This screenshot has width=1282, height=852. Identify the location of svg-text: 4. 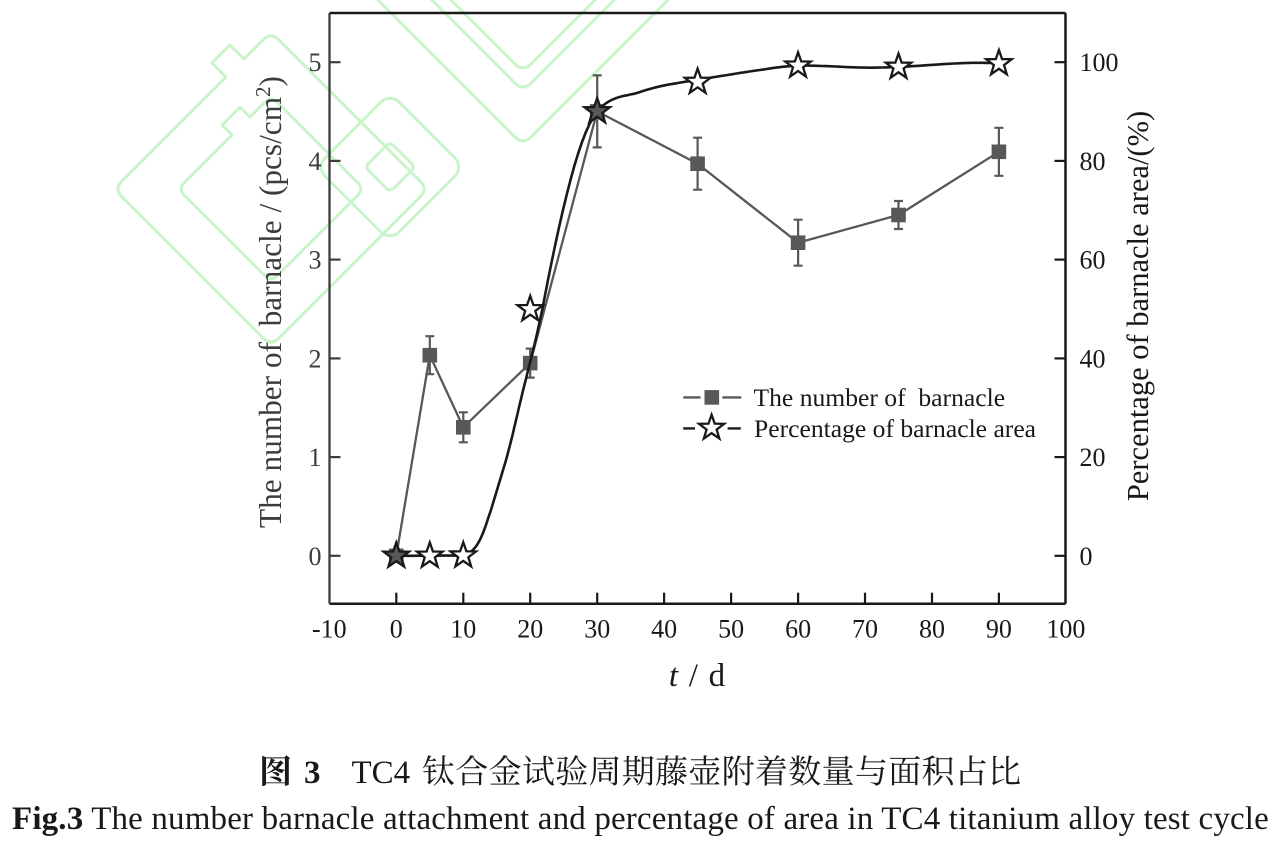
(315, 161).